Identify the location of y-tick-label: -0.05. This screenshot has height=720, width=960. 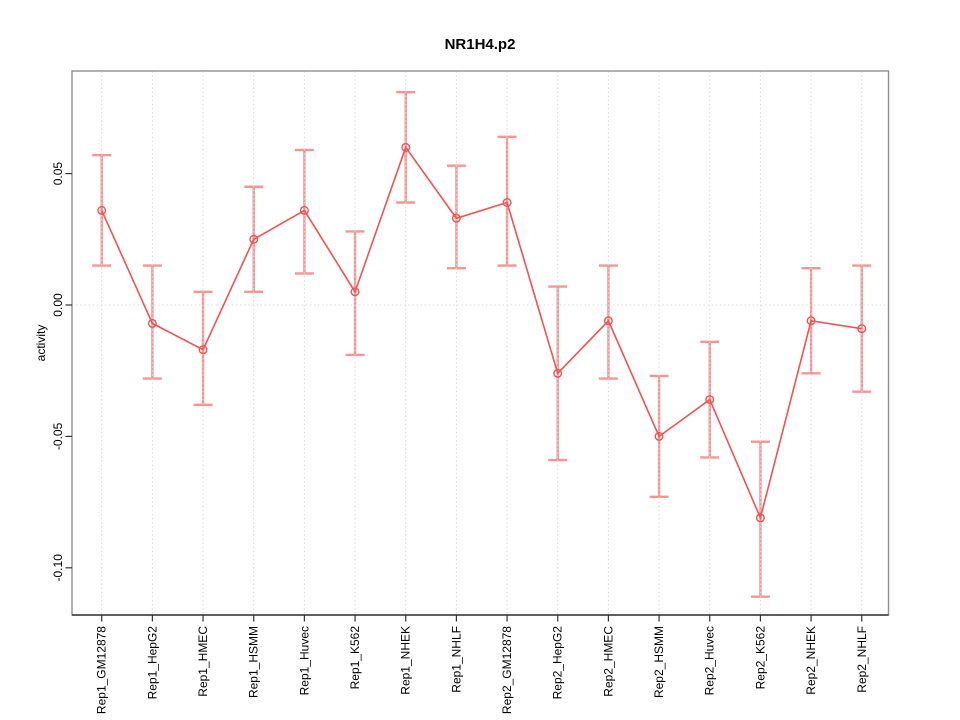
(58, 436).